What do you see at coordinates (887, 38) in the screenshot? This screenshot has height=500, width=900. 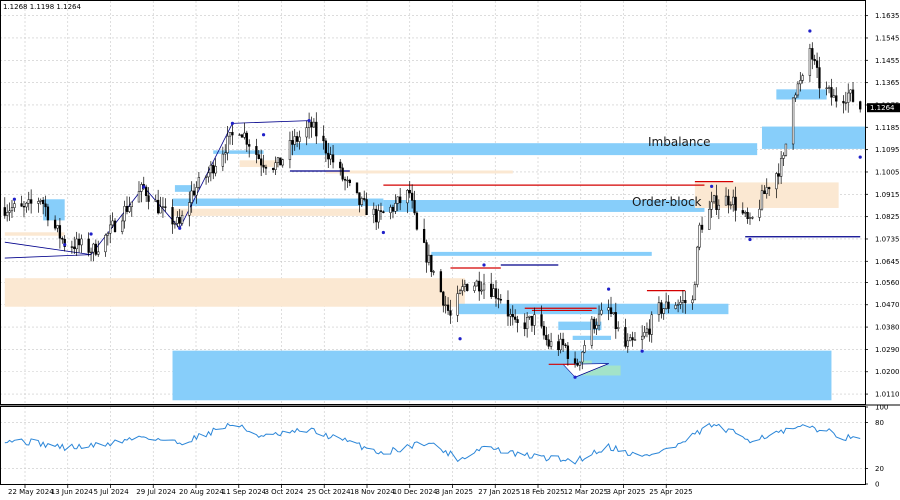 I see `price-tick-label: 1.1545` at bounding box center [887, 38].